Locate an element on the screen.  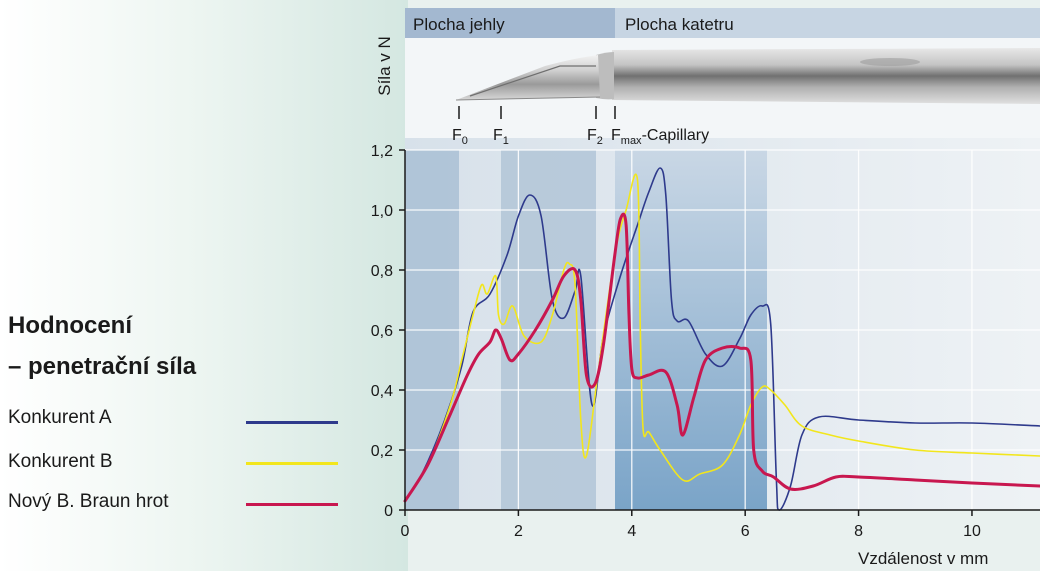
needle-illustration is located at coordinates (722, 88).